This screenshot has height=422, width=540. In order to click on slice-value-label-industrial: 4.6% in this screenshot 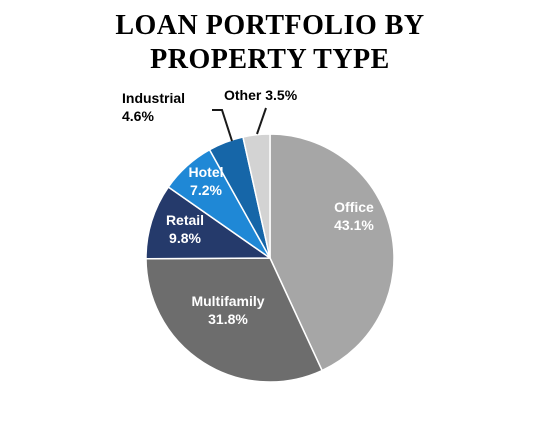, I will do `click(138, 116)`.